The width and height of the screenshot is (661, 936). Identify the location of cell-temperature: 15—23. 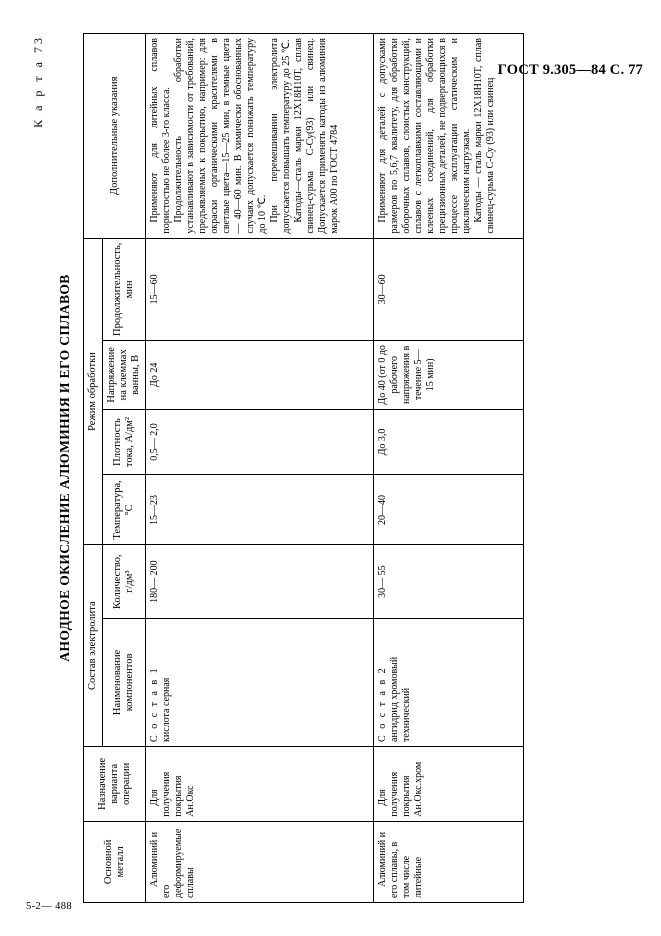
(259, 509).